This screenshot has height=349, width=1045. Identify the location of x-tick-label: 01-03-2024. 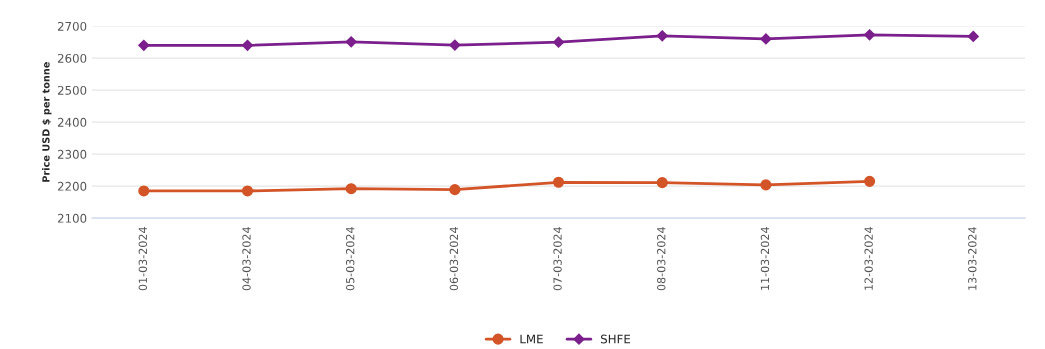
(143, 259).